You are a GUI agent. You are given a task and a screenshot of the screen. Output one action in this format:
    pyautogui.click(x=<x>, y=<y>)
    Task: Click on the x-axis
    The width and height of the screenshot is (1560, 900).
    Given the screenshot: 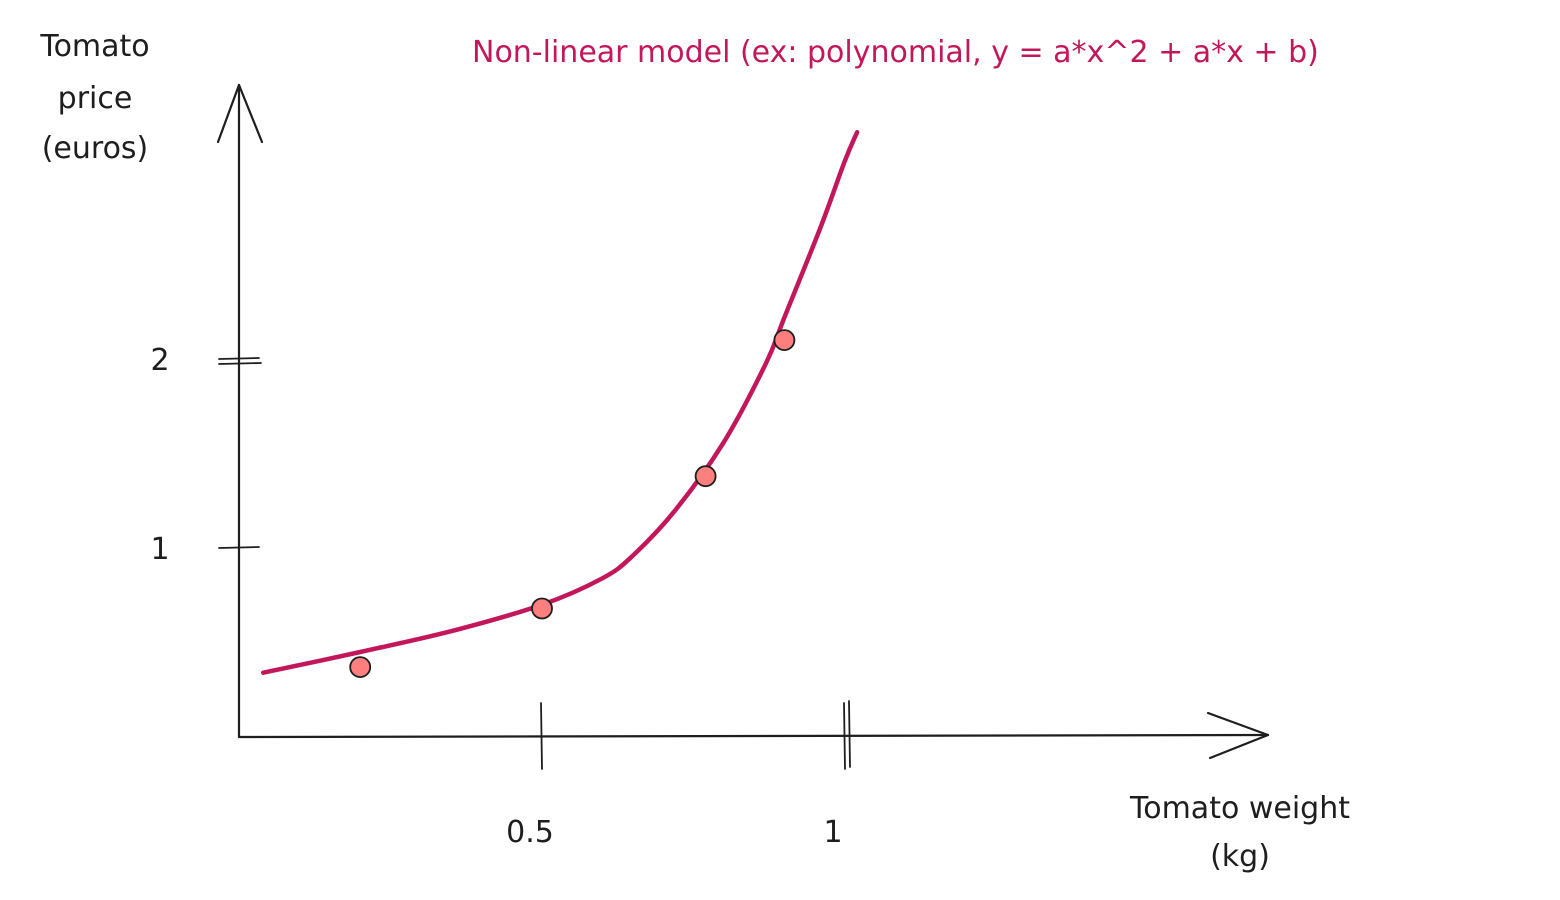 What is the action you would take?
    pyautogui.click(x=753, y=735)
    